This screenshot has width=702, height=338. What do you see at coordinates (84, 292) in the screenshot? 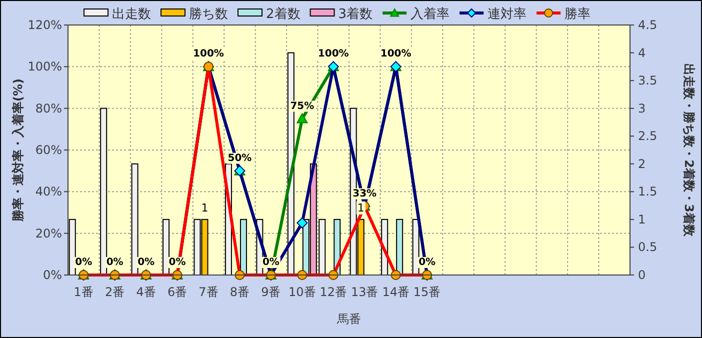
I see `x-tick-label: 1番` at bounding box center [84, 292].